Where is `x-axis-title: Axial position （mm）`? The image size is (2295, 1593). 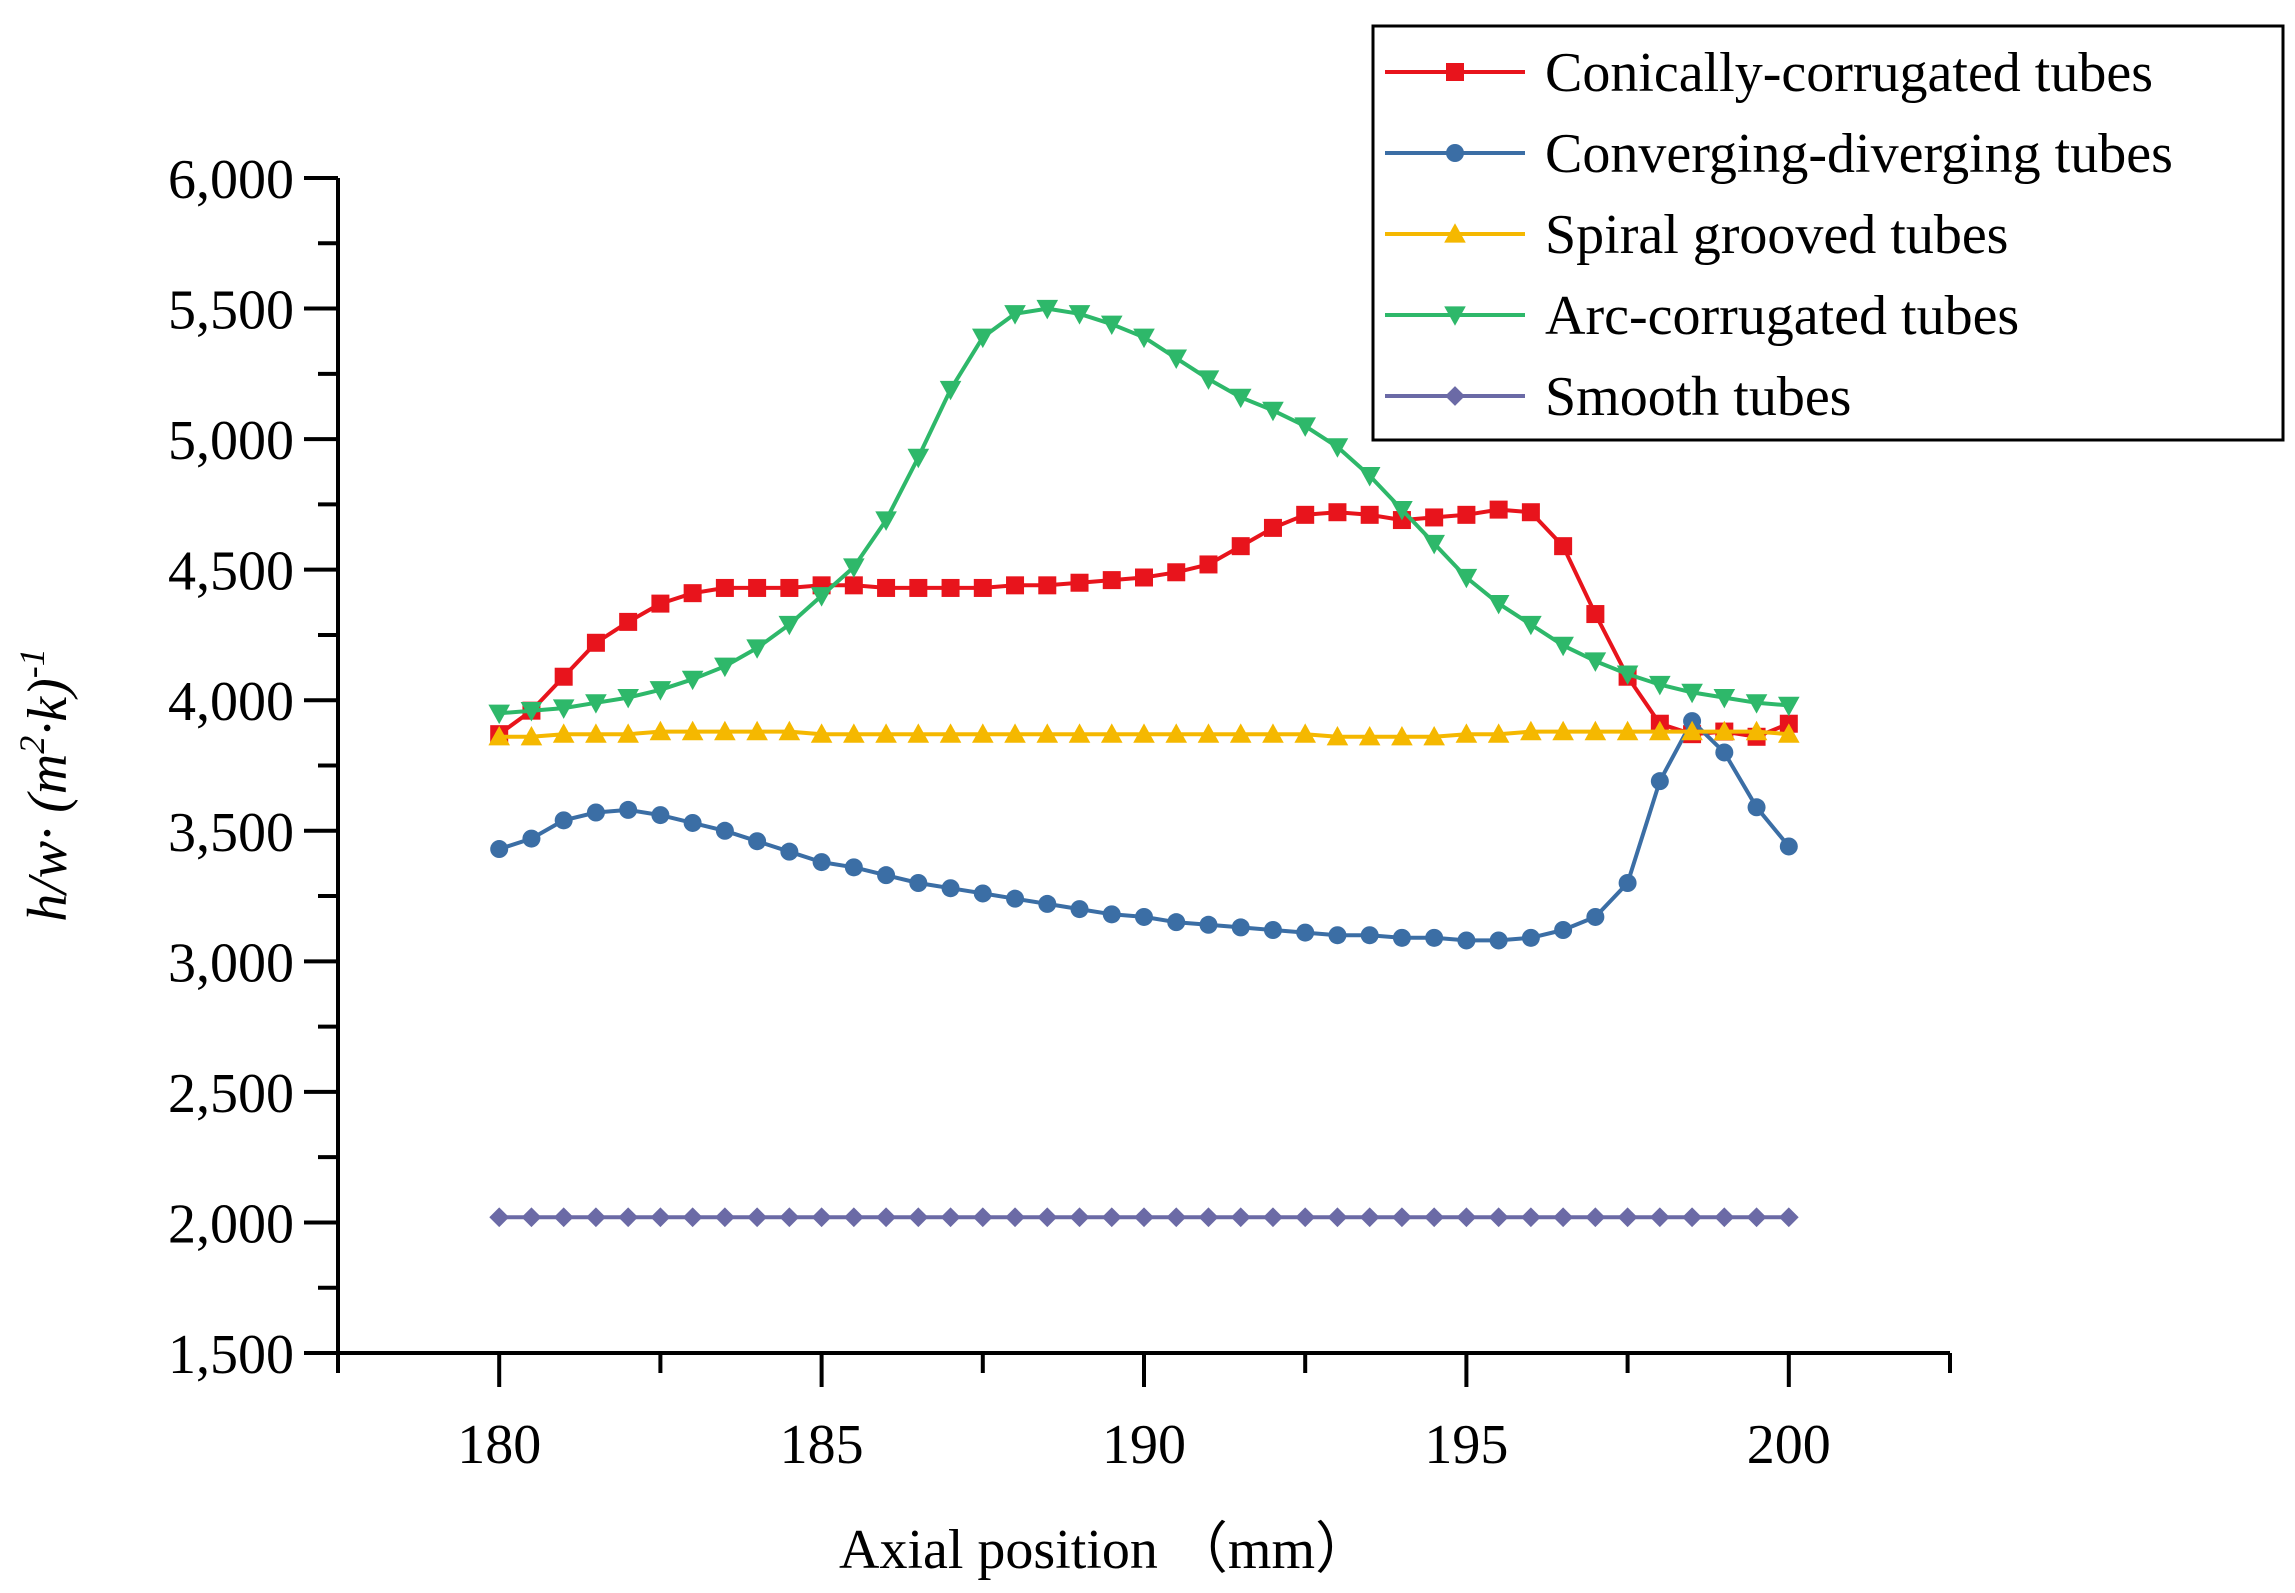
x-axis-title: Axial position （mm） is located at coordinates (1105, 1550).